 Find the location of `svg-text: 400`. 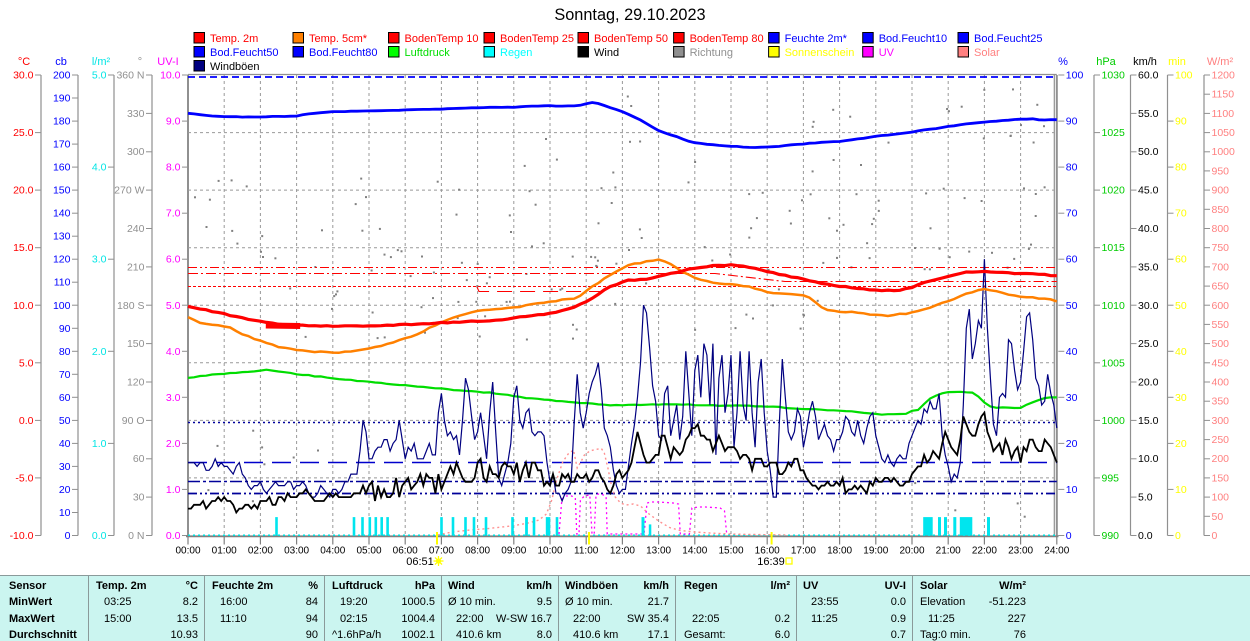

svg-text: 400 is located at coordinates (1221, 383).